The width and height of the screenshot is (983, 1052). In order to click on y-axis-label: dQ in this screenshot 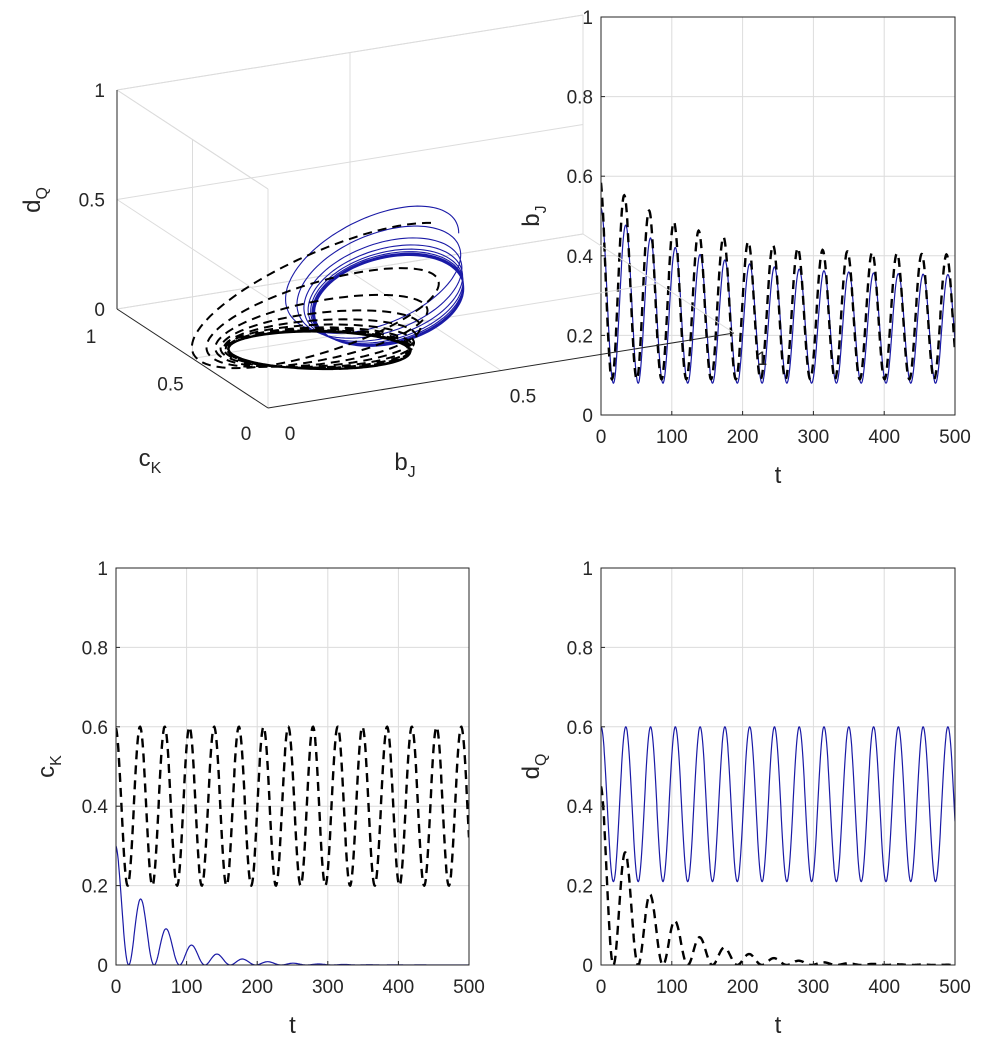, I will do `click(534, 767)`.